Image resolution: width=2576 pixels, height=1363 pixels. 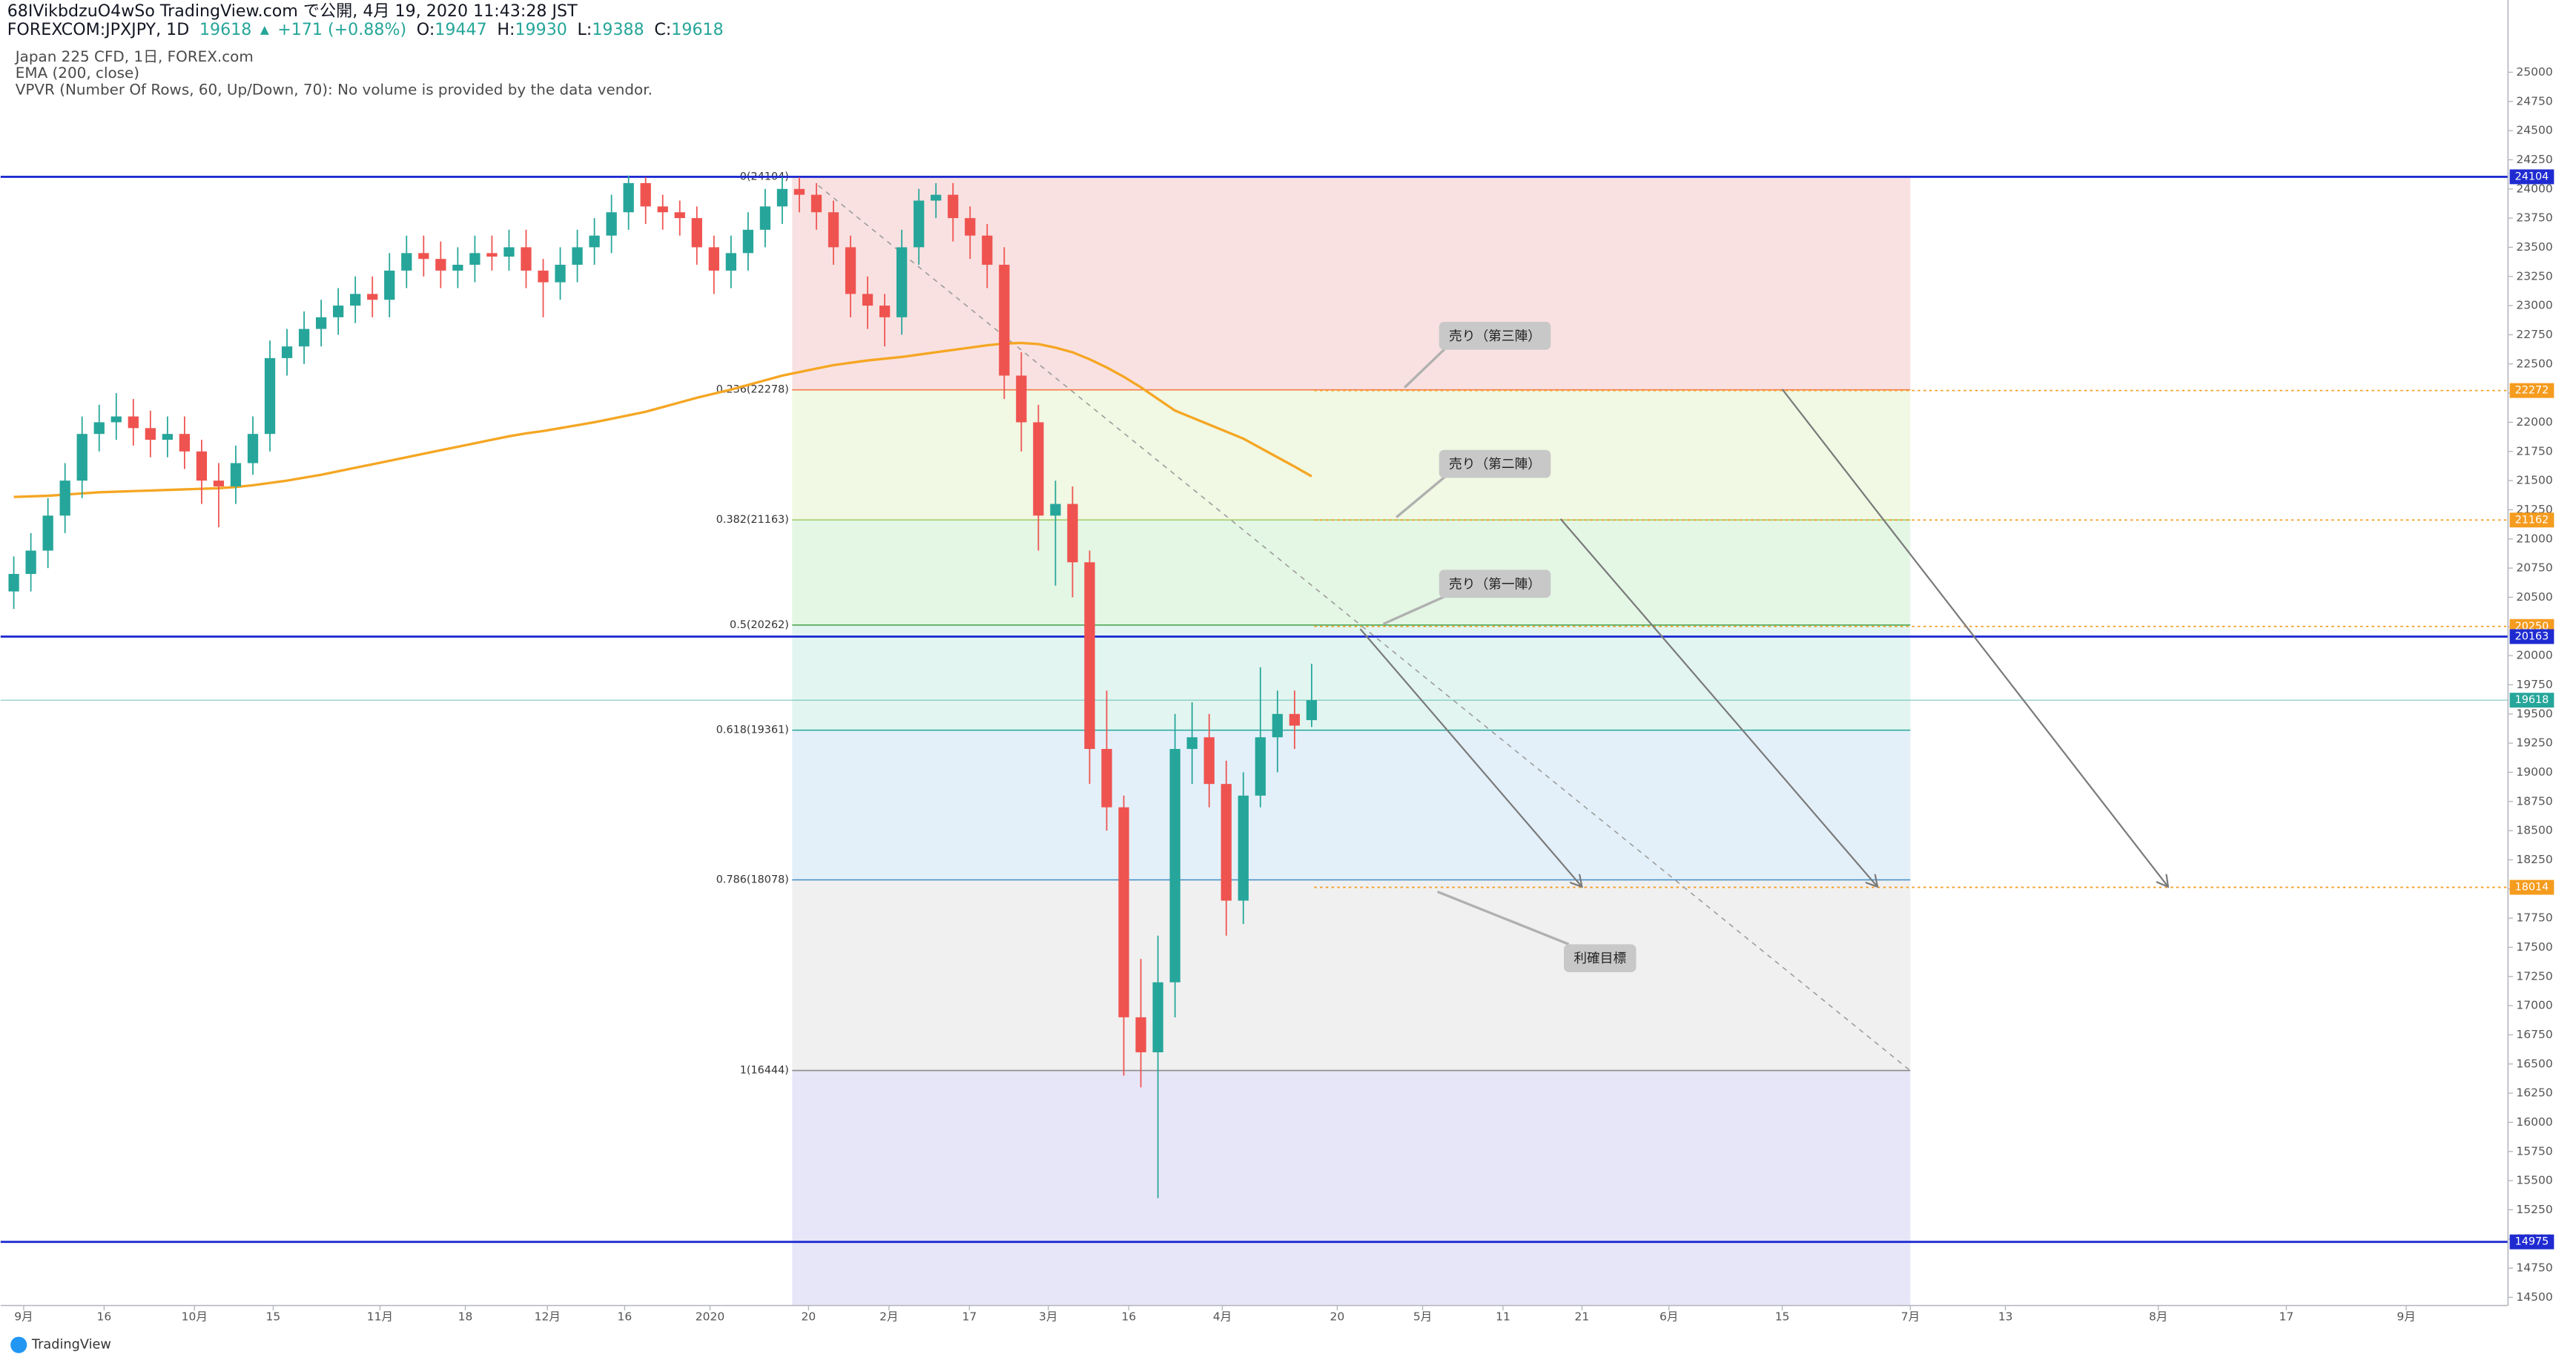 What do you see at coordinates (264, 29) in the screenshot?
I see `up-arrow: ▲` at bounding box center [264, 29].